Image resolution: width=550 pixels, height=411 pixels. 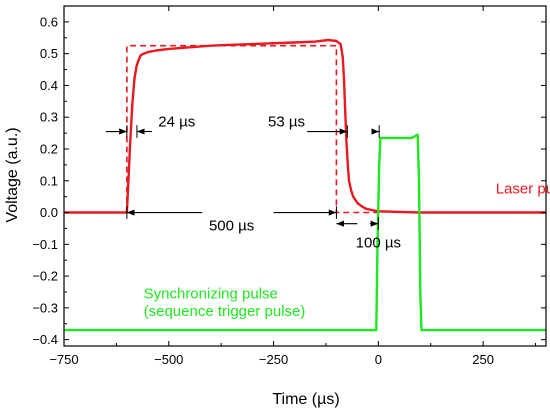 I want to click on annotation-label-5: Synchronizing pulse, so click(x=211, y=293).